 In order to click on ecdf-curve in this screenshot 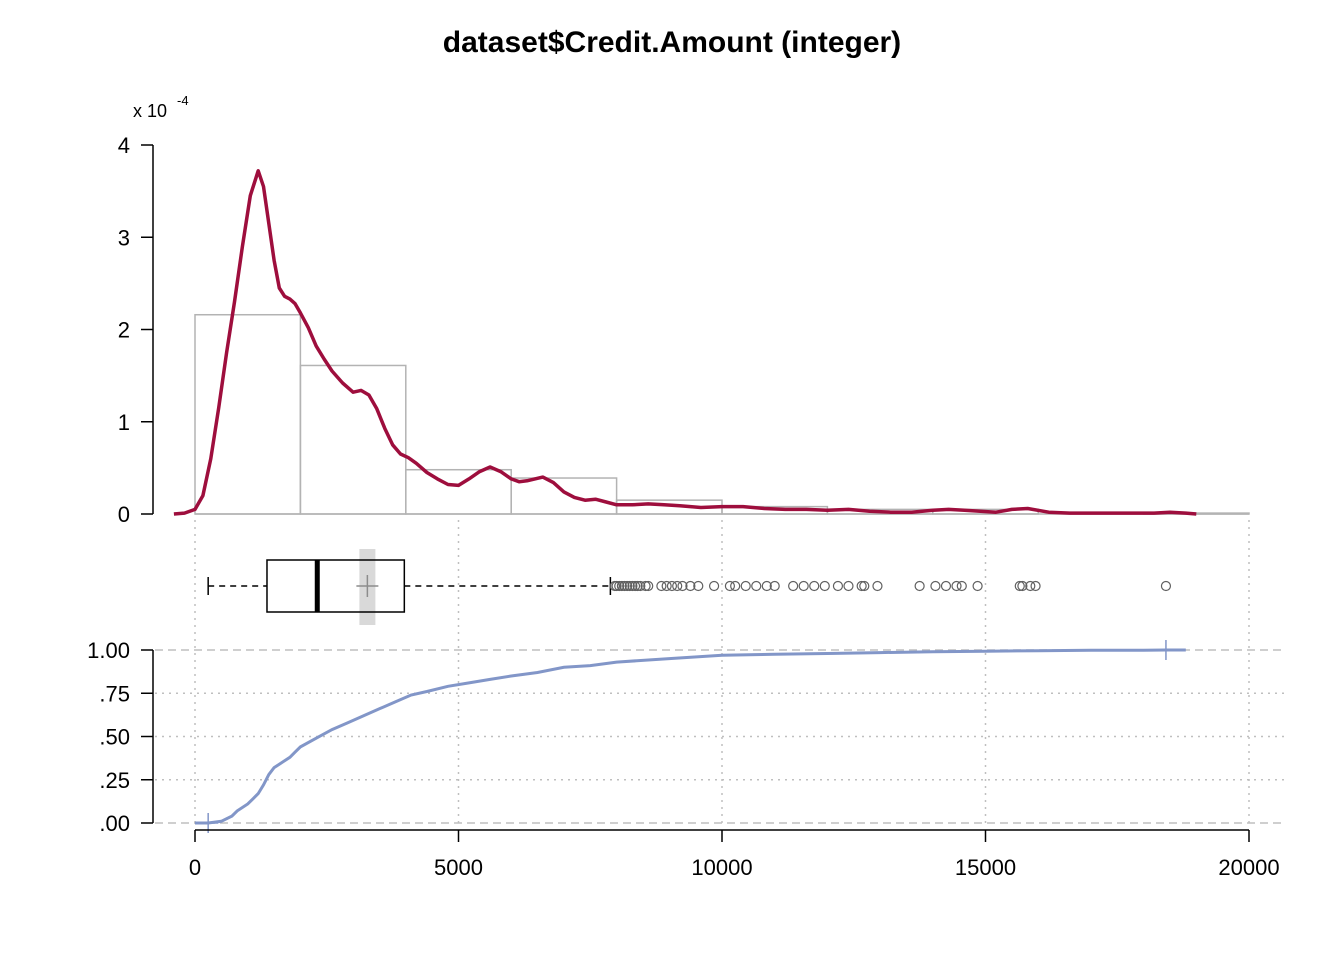, I will do `click(690, 736)`.